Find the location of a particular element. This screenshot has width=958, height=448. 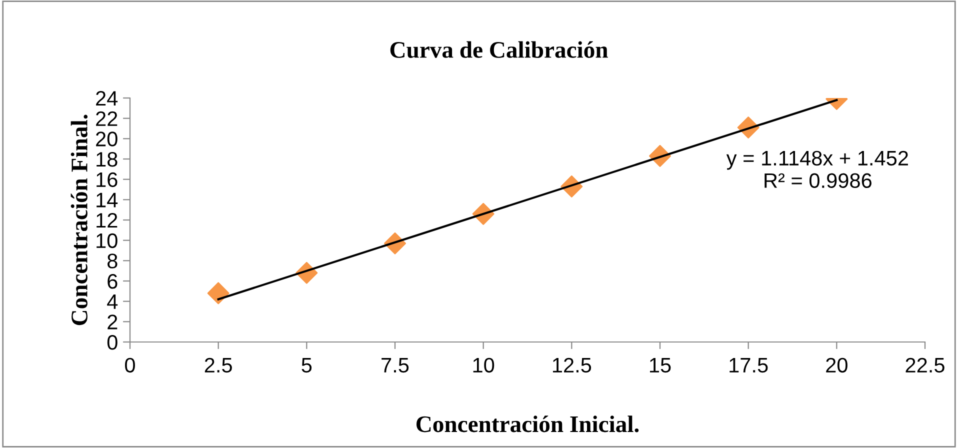

x-tick-label: 22.5 is located at coordinates (925, 365).